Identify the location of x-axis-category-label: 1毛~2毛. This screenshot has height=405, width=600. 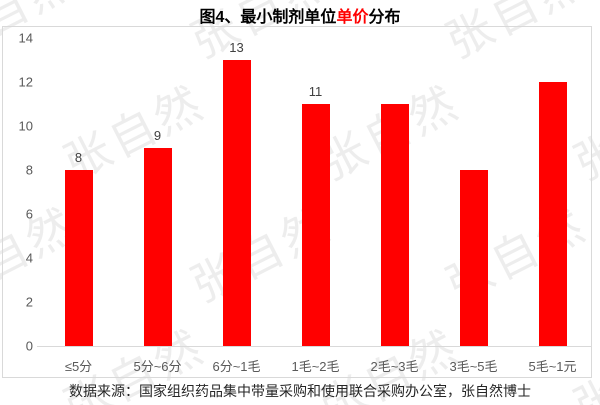
(315, 366).